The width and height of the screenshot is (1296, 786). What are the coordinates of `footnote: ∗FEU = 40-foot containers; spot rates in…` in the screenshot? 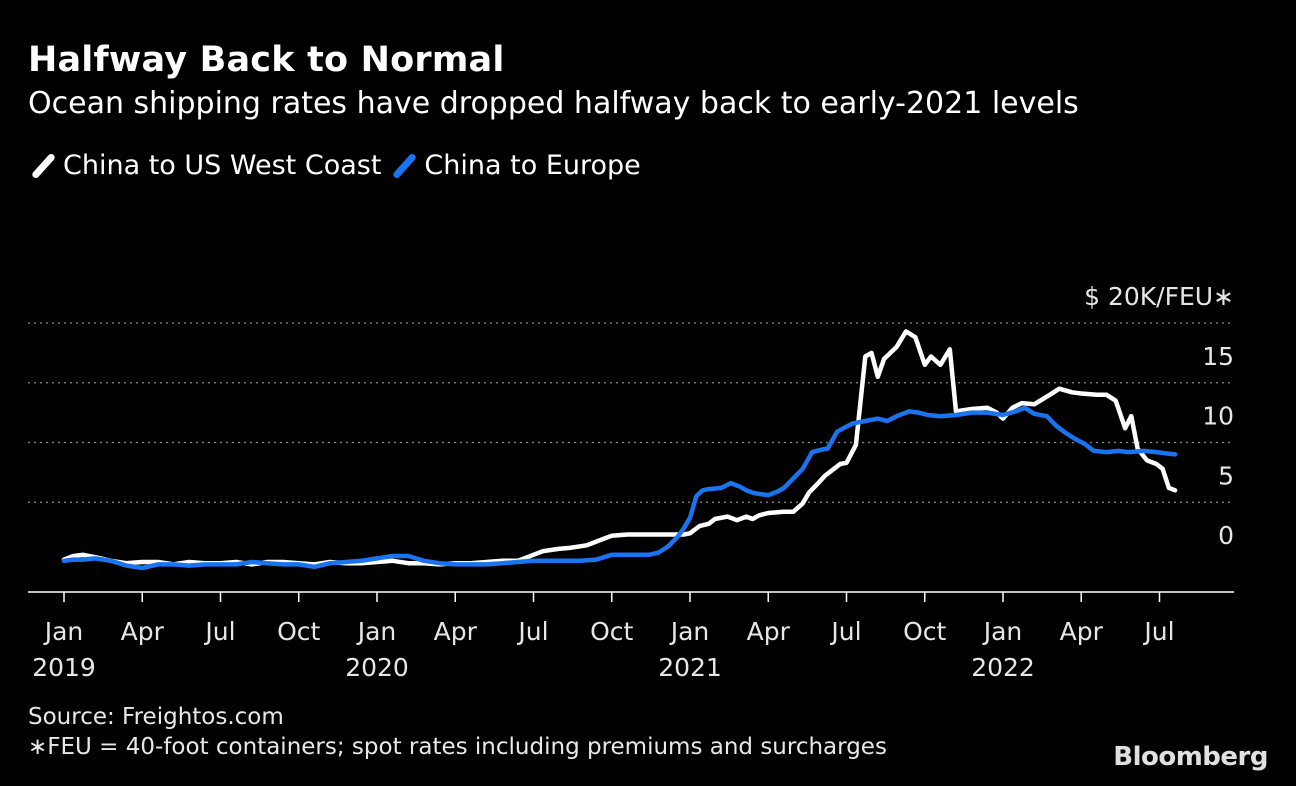 It's located at (457, 747).